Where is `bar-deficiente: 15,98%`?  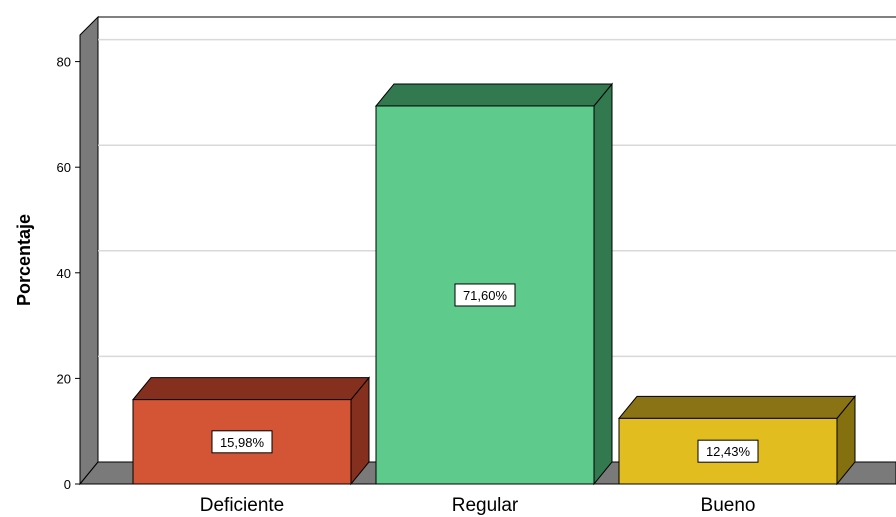
bar-deficiente: 15,98% is located at coordinates (251, 431).